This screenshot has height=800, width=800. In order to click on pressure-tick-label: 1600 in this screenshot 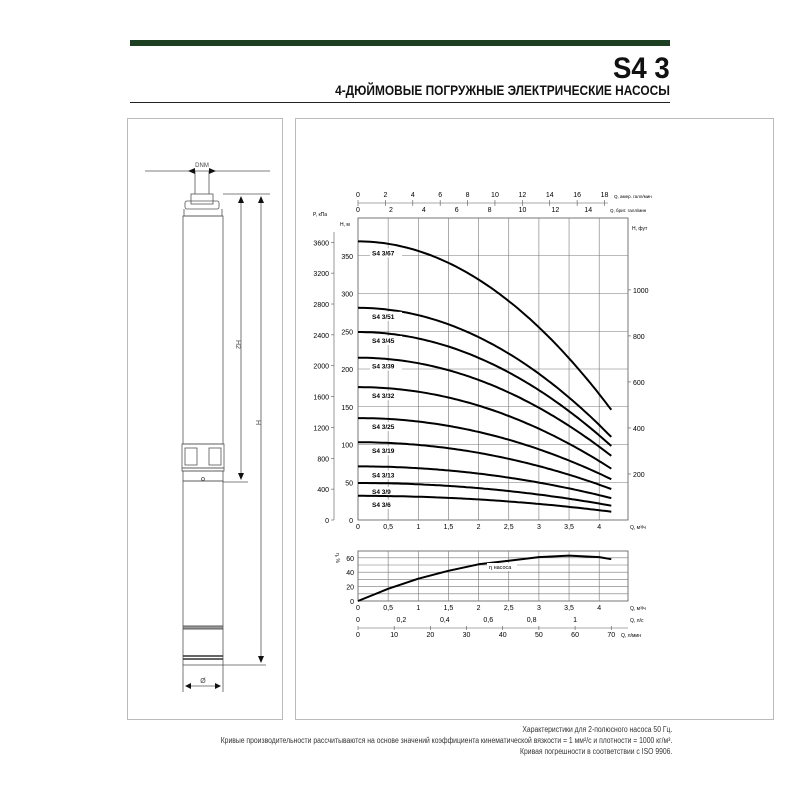, I will do `click(321, 398)`.